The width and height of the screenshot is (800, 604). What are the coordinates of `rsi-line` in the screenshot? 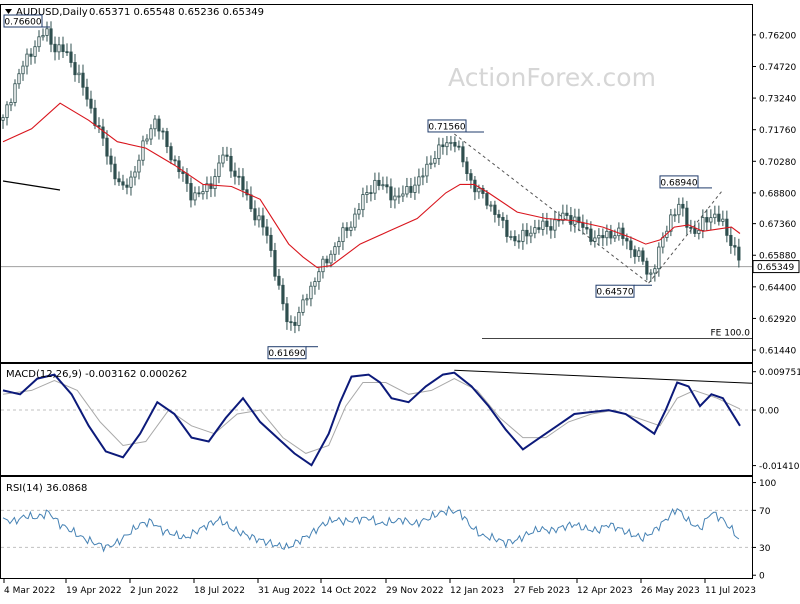 It's located at (371, 529).